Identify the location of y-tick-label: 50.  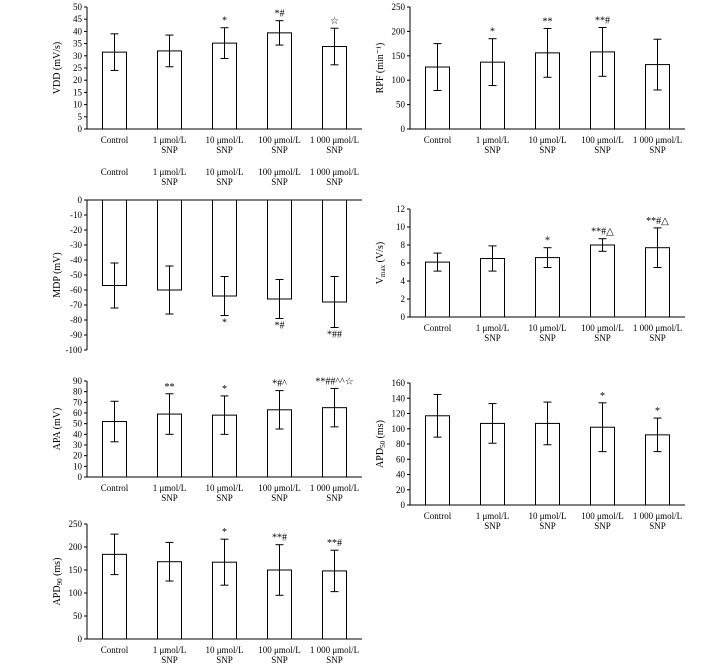
(78, 616).